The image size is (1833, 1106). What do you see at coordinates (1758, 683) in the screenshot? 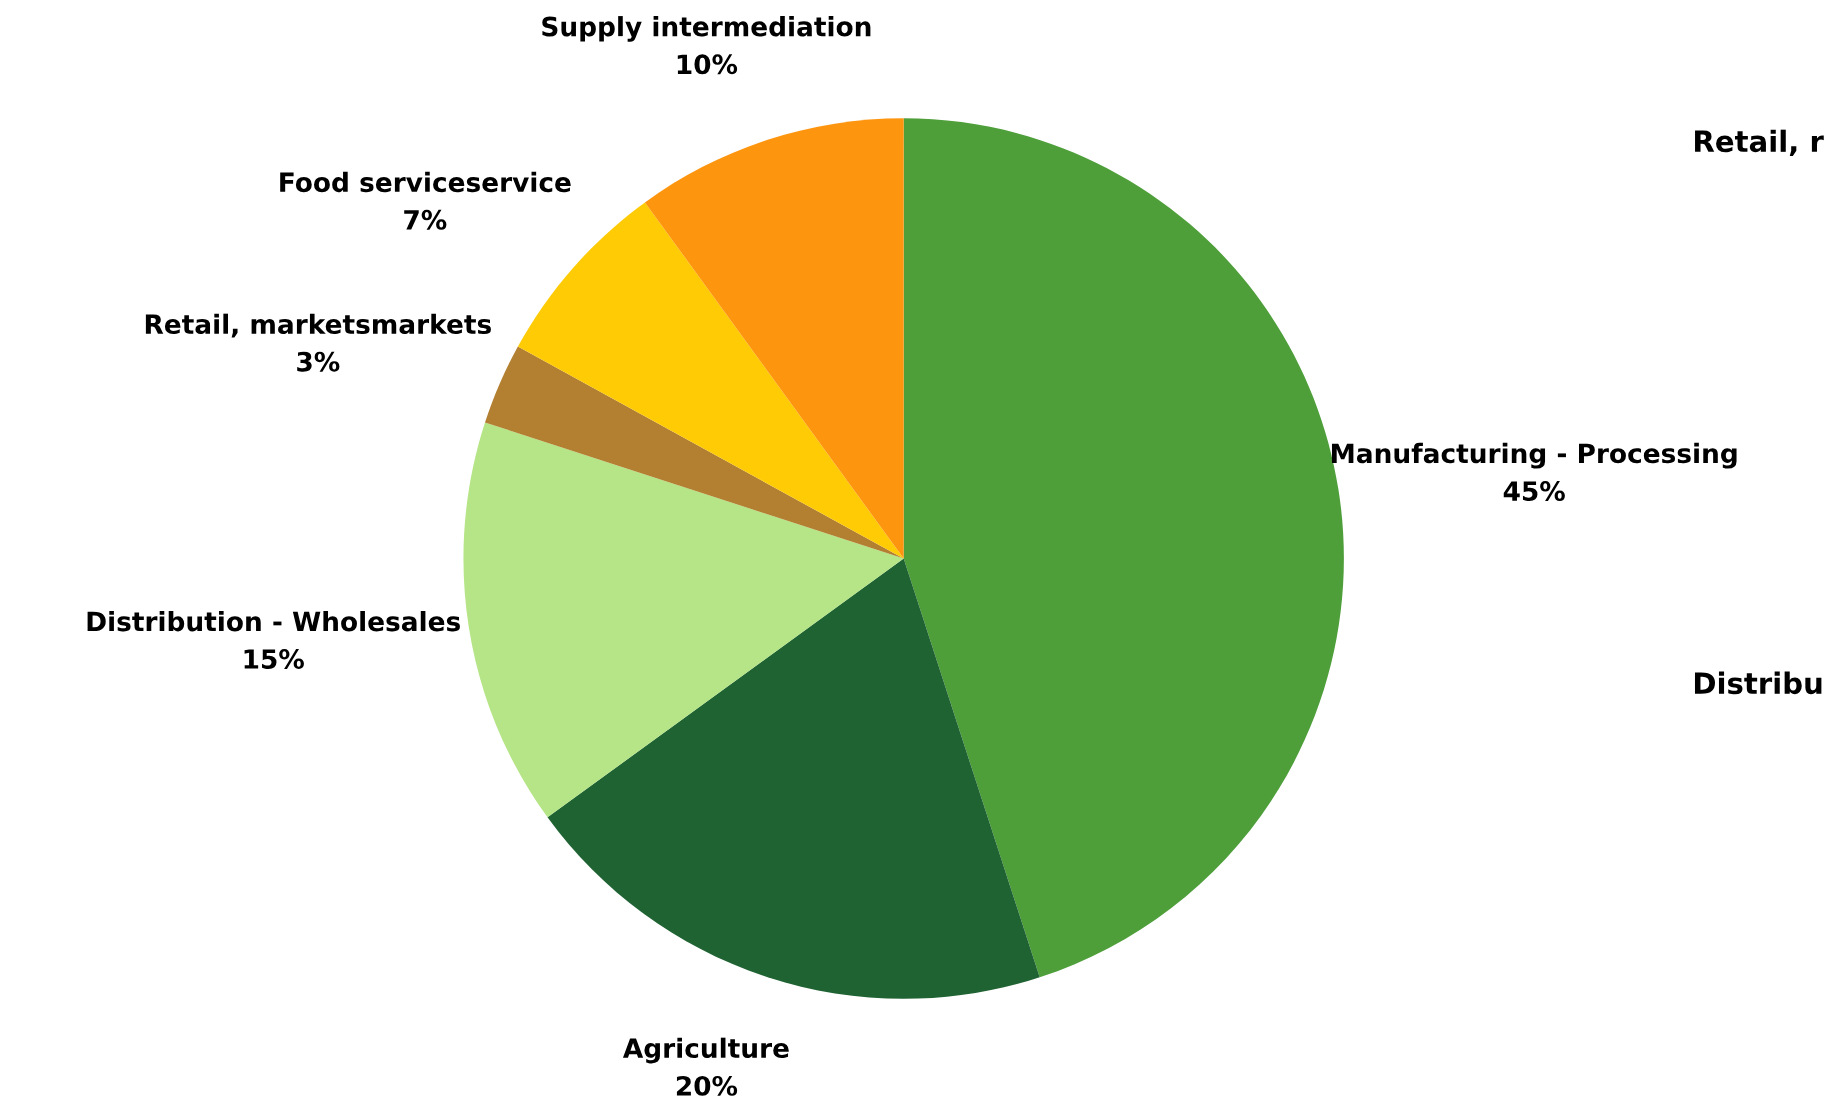
I see `text: Distribu` at bounding box center [1758, 683].